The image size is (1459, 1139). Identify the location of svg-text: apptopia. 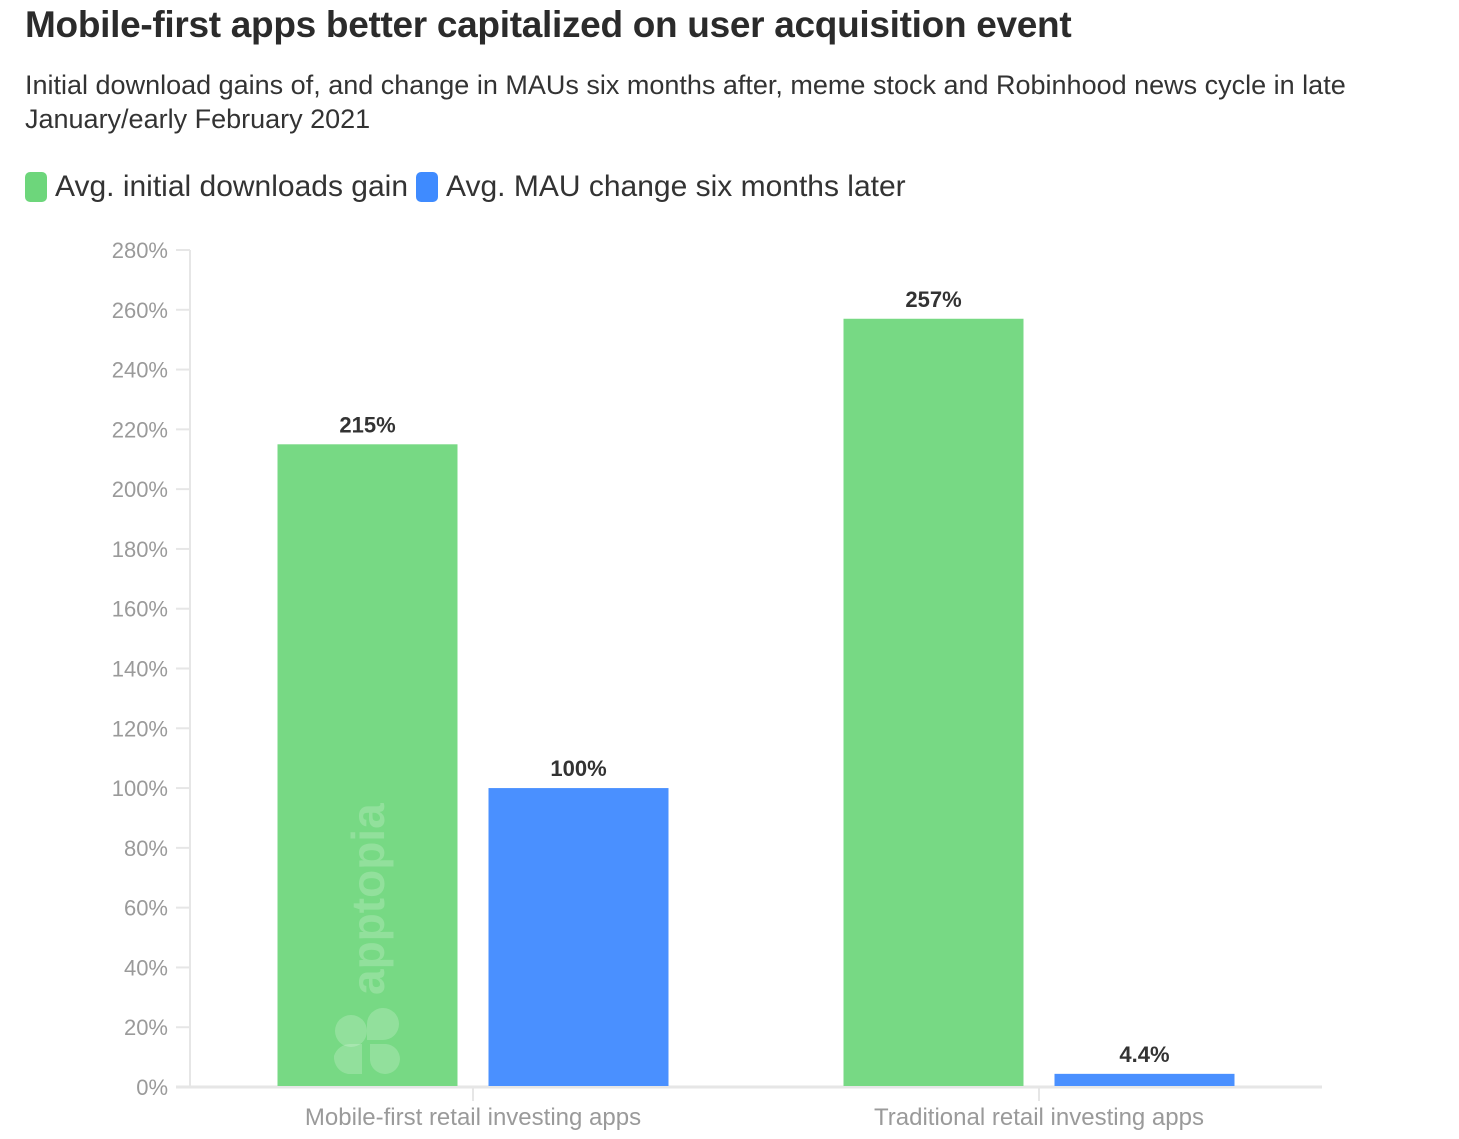
(368, 899).